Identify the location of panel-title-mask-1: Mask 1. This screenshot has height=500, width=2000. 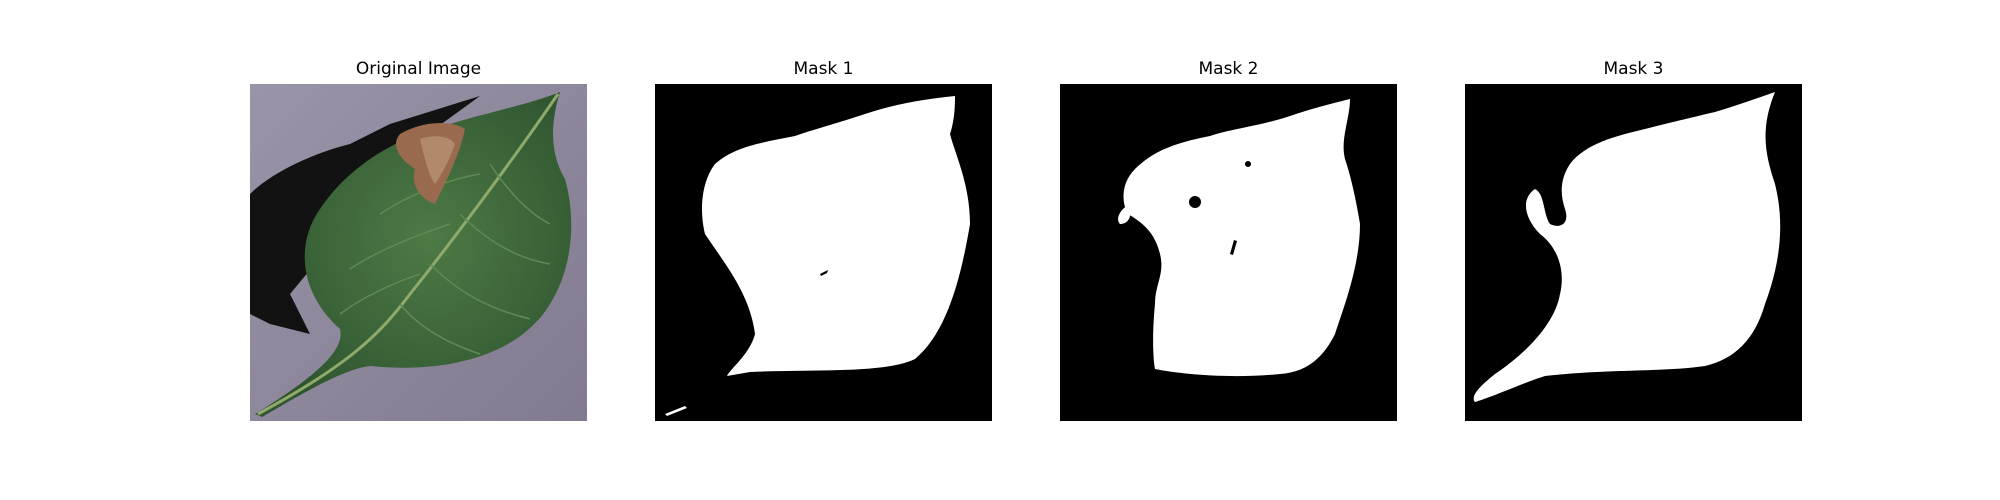
(823, 69).